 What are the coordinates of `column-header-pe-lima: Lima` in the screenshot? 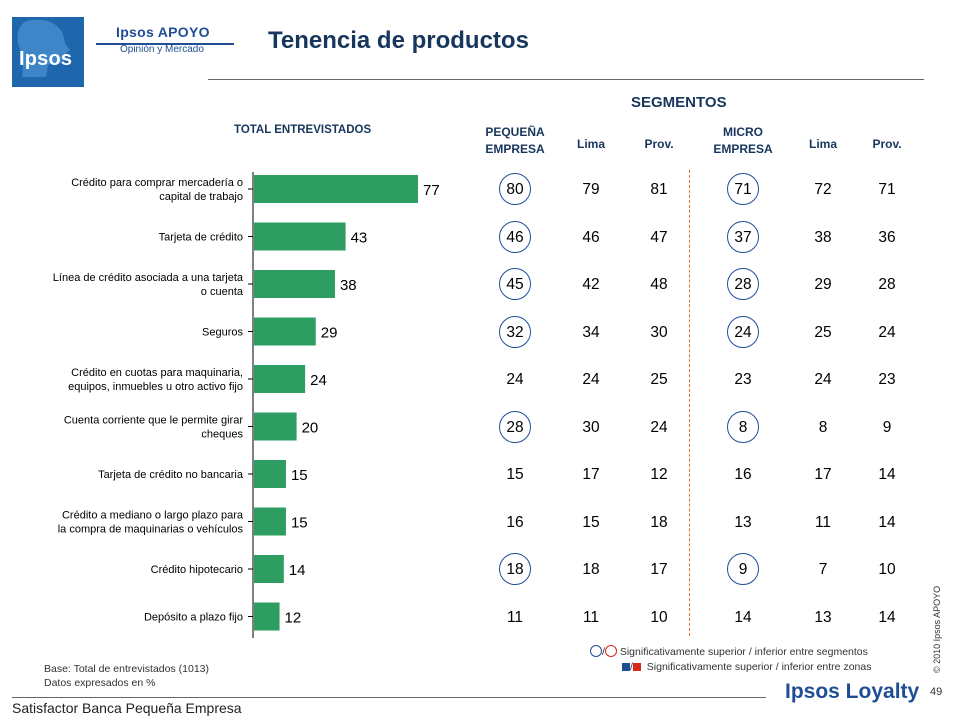 It's located at (590, 144).